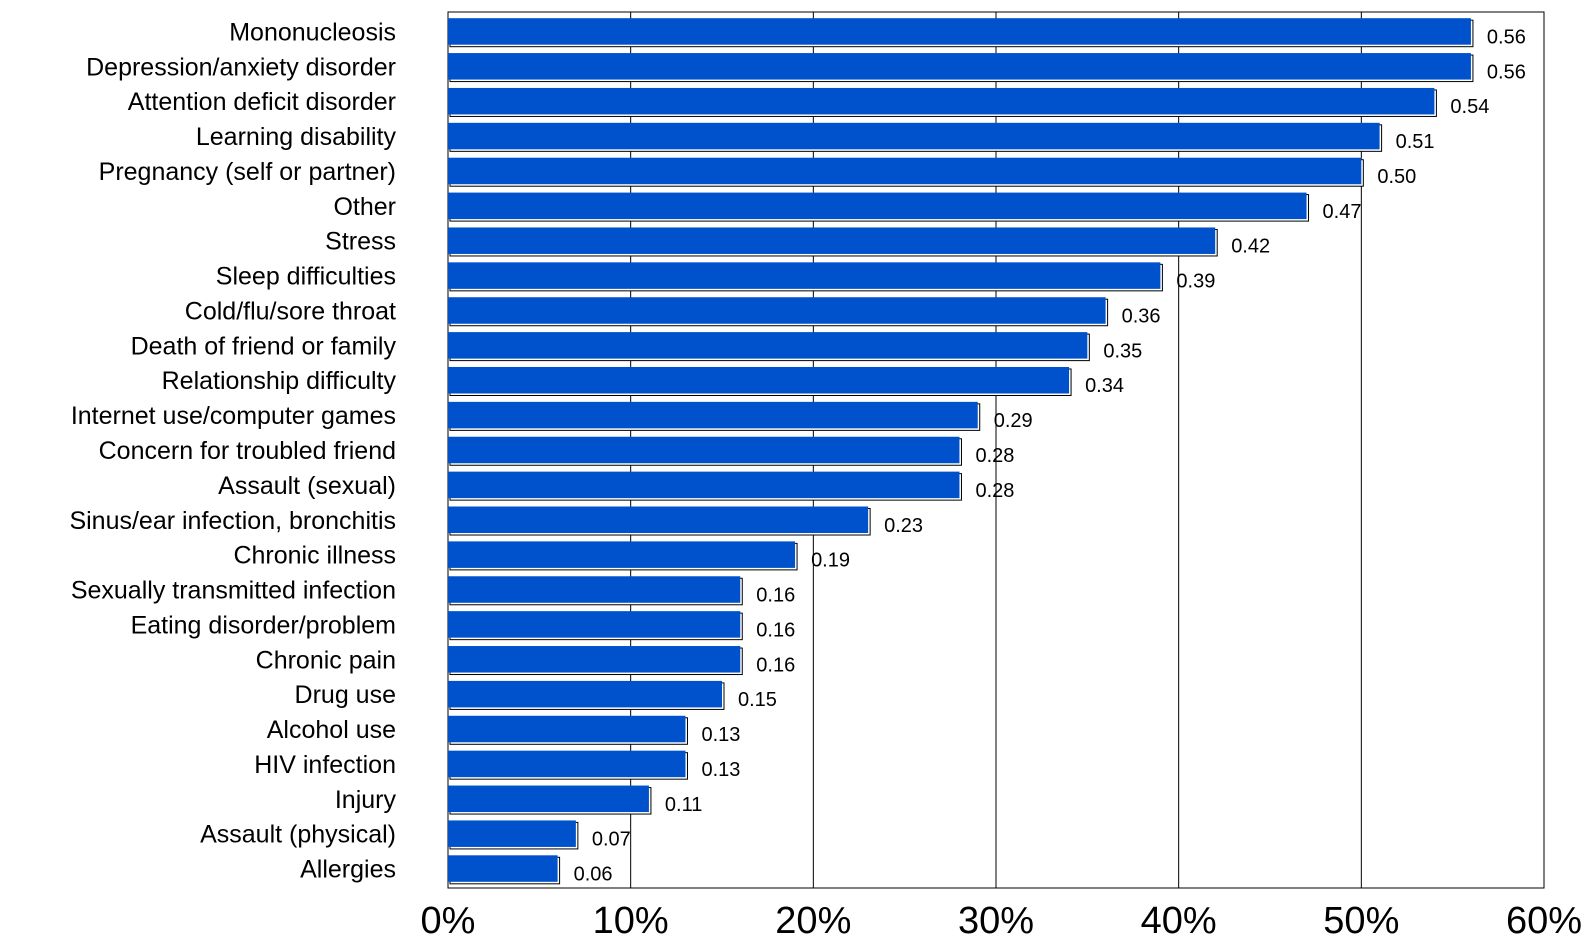 The width and height of the screenshot is (1596, 948). Describe the element at coordinates (1013, 421) in the screenshot. I see `value-label: 0.29` at that location.